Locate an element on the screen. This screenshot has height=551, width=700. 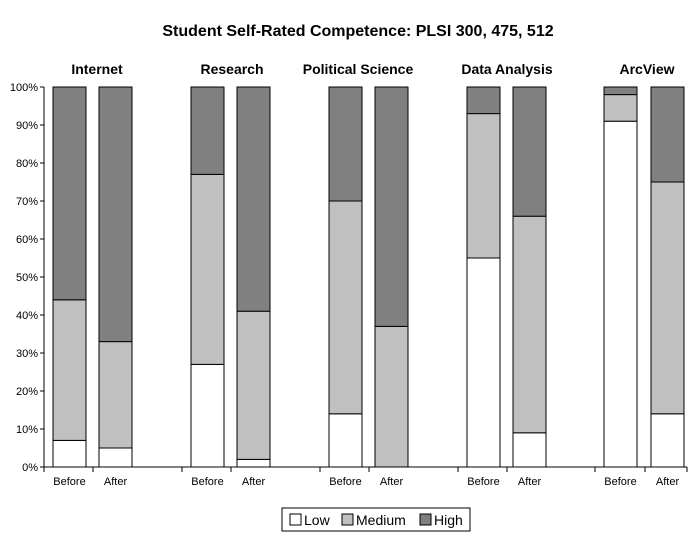
y-tick-label: 70% is located at coordinates (27, 202).